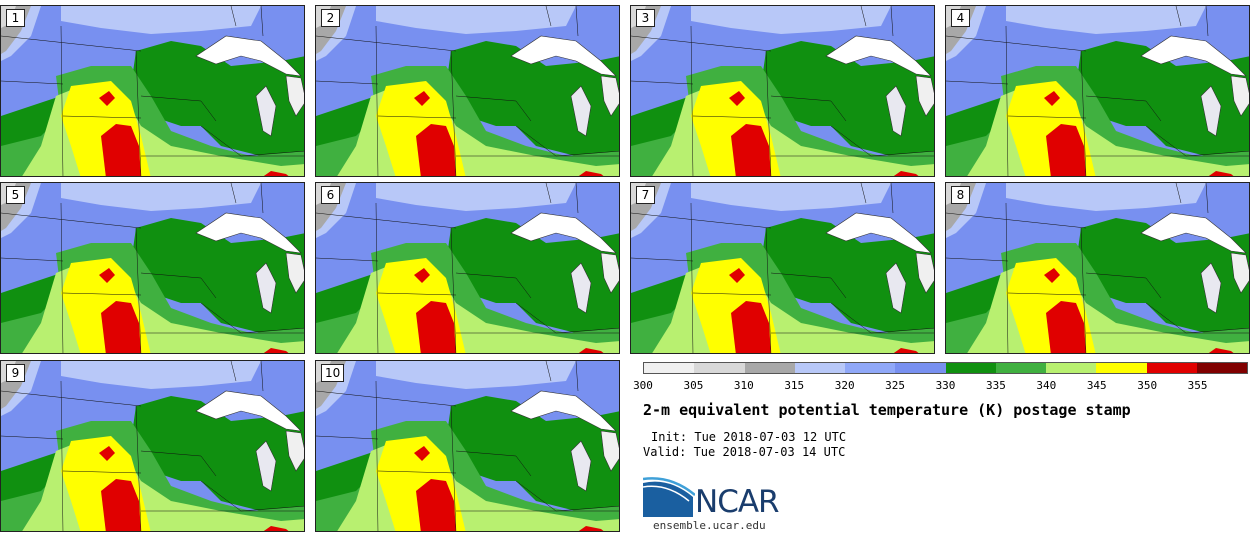  I want to click on map-panel-3: 3, so click(782, 91).